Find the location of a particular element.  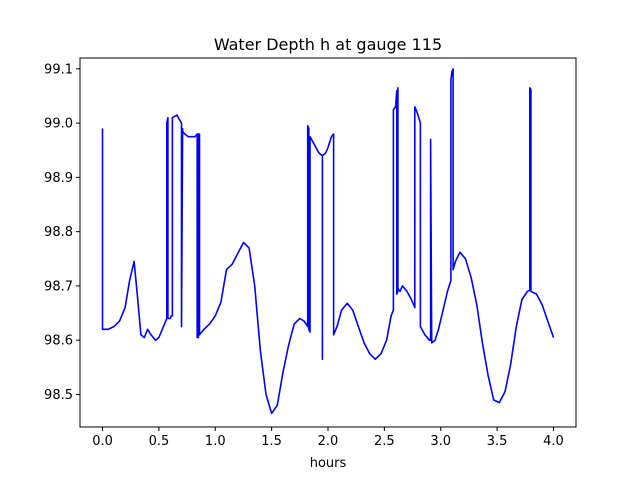

x-tick-label: 1.5 is located at coordinates (271, 441).